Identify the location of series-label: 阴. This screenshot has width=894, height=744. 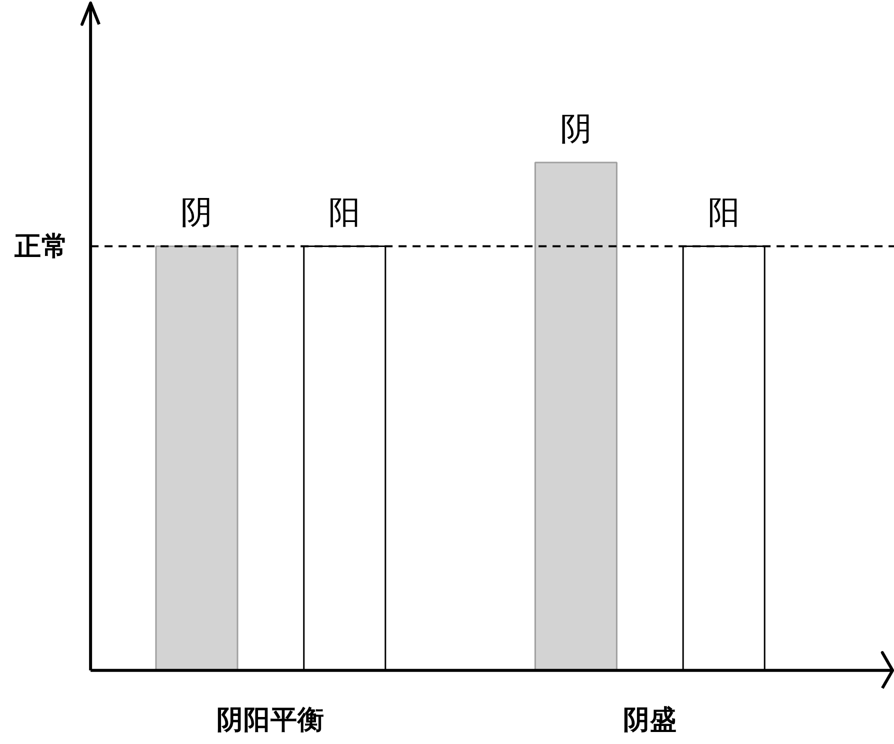
(576, 128).